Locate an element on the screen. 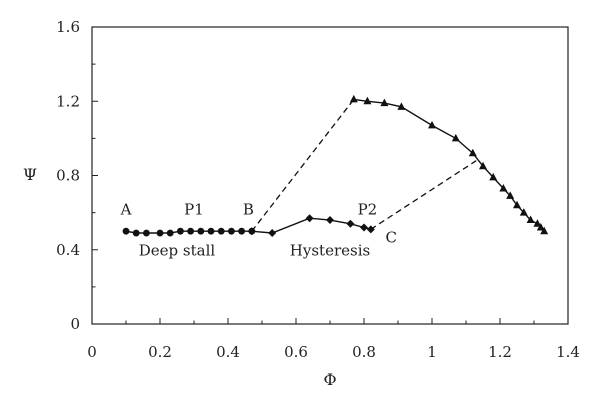 This screenshot has height=408, width=600. x-tick-label: 0.4 is located at coordinates (228, 352).